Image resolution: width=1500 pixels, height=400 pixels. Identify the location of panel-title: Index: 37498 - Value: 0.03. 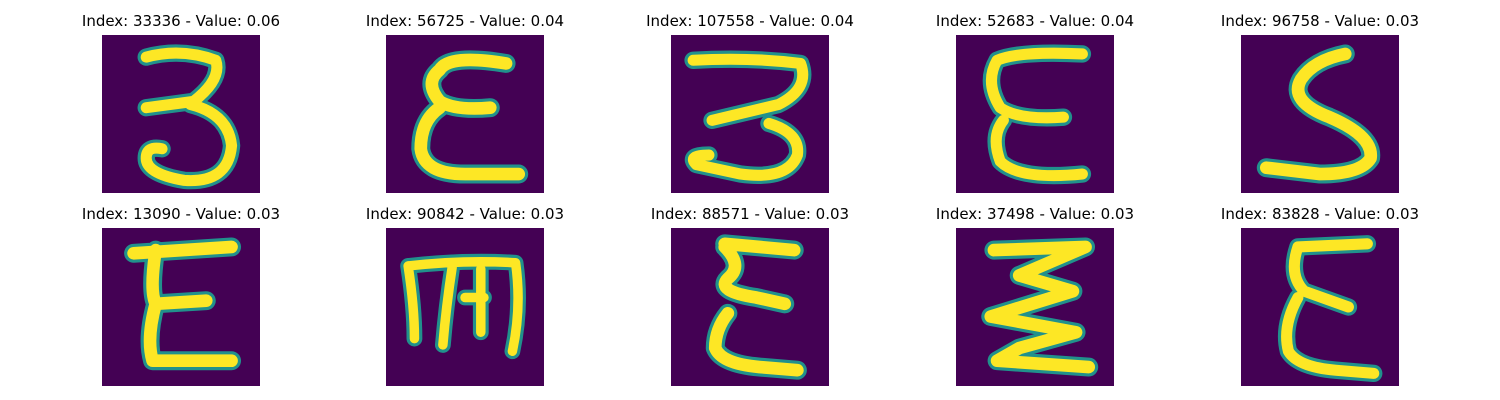
(1035, 214).